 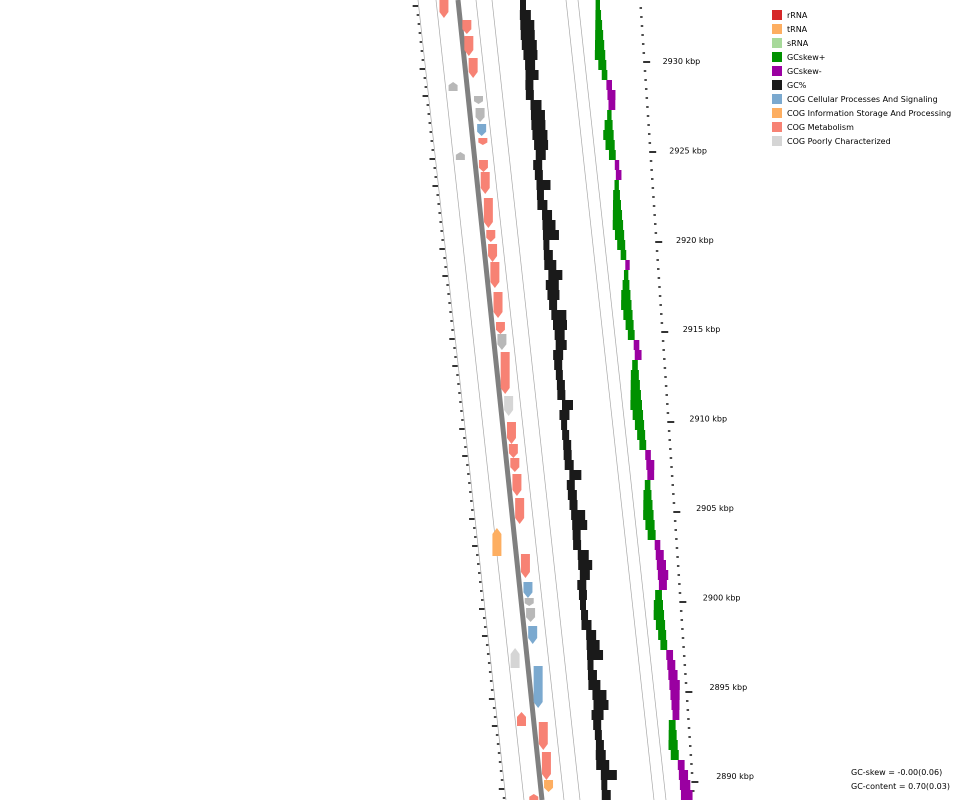 I want to click on backbone-line, so click(x=500, y=400).